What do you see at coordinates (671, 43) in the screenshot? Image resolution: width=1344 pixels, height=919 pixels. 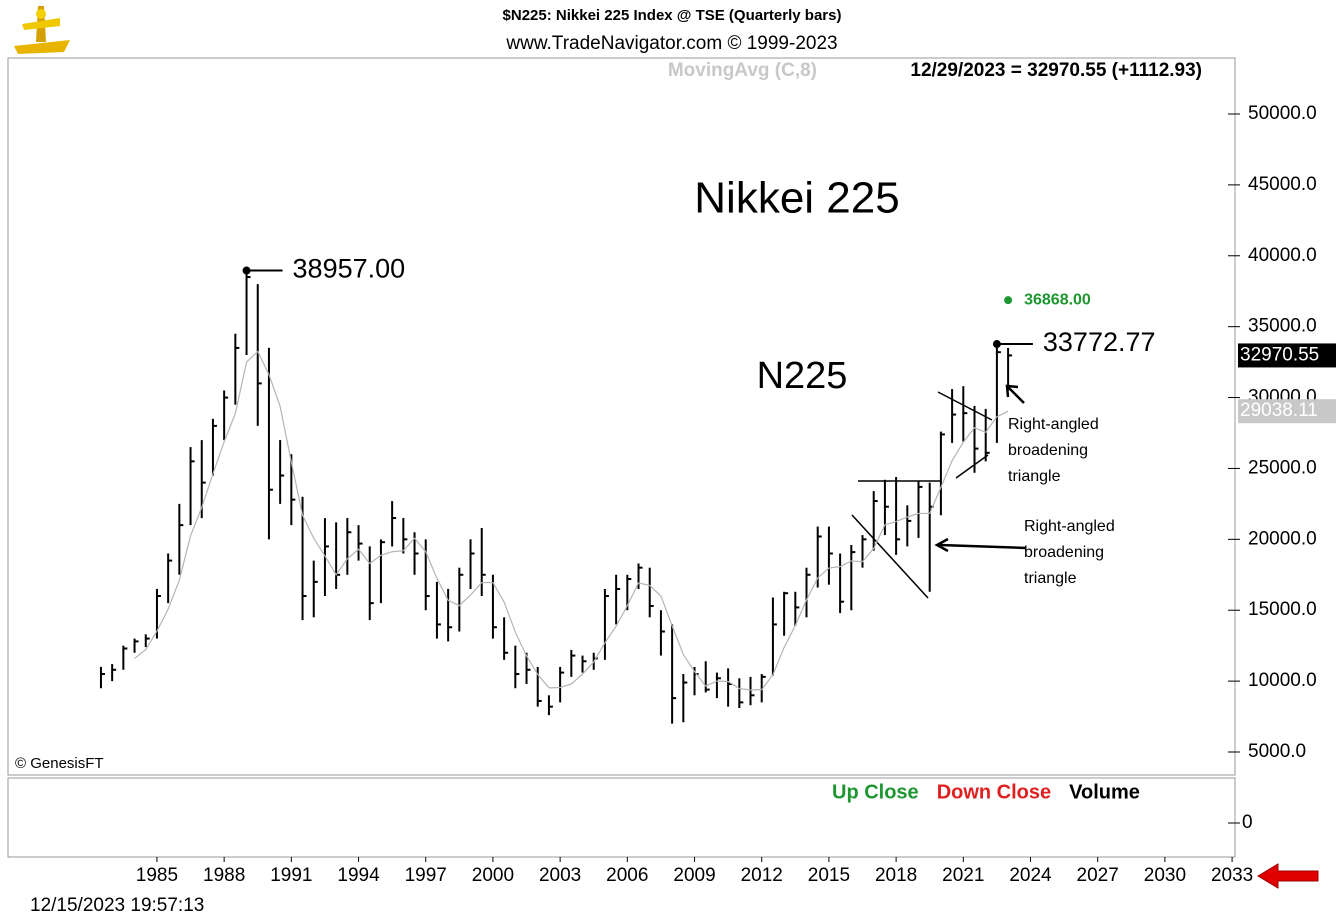 I see `chart-subtitle: www.TradeNavigator.com © 1999-2023` at bounding box center [671, 43].